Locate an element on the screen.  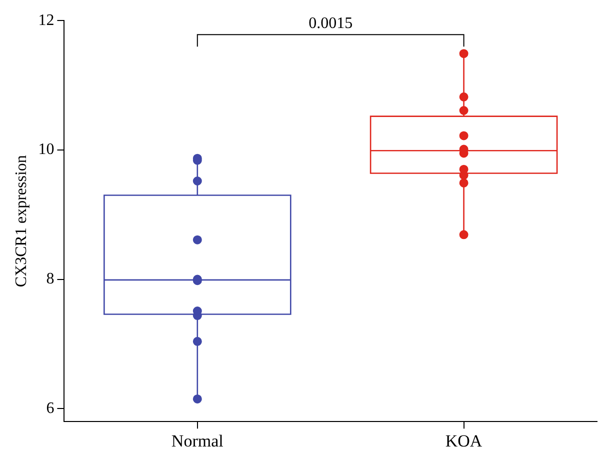
y-tick-label: 6 is located at coordinates (50, 408).